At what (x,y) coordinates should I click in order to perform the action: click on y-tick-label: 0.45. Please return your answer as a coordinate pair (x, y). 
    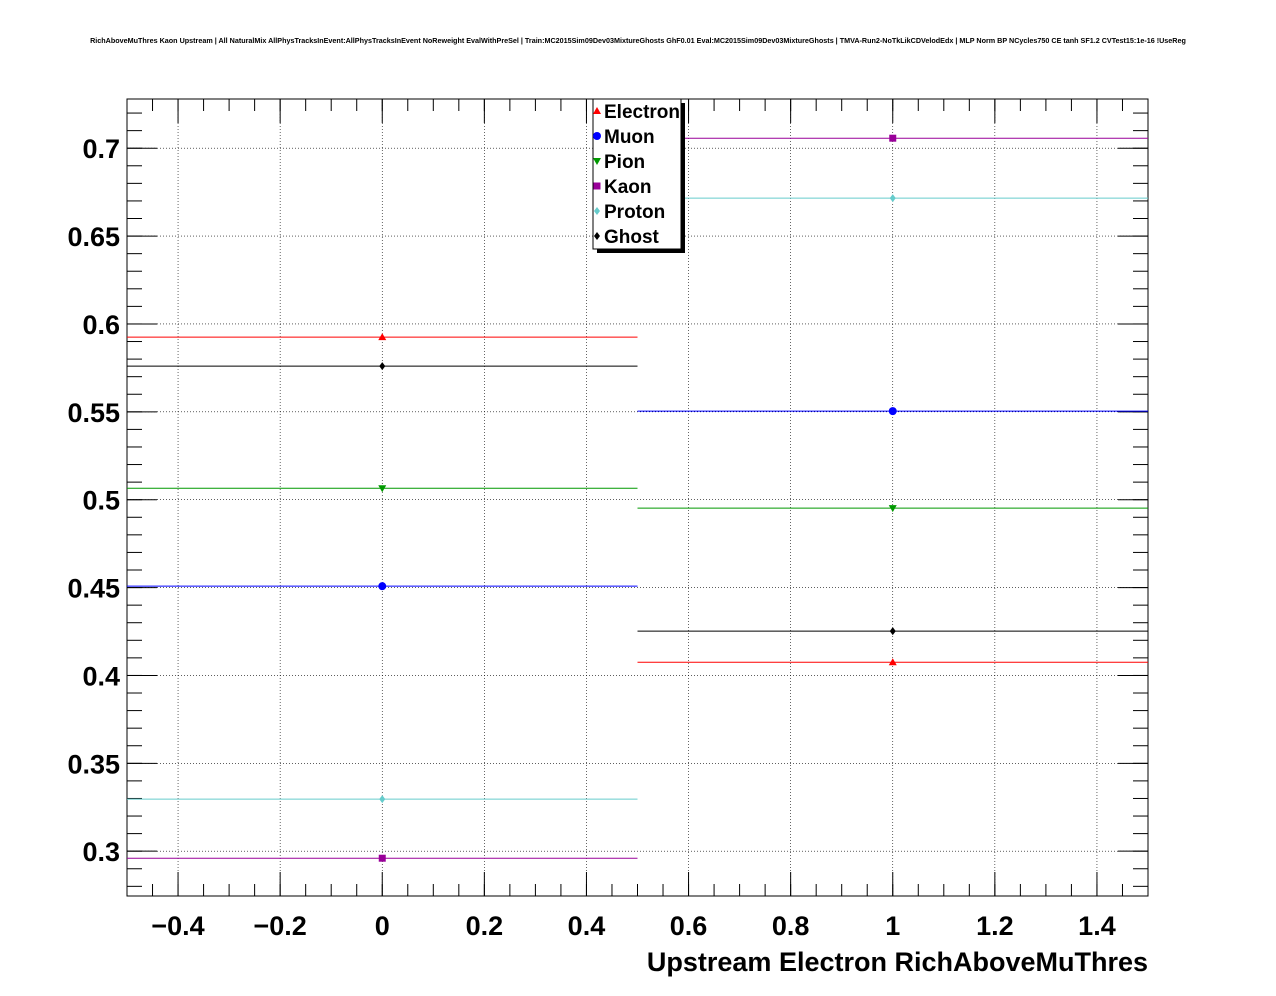
    Looking at the image, I should click on (93, 589).